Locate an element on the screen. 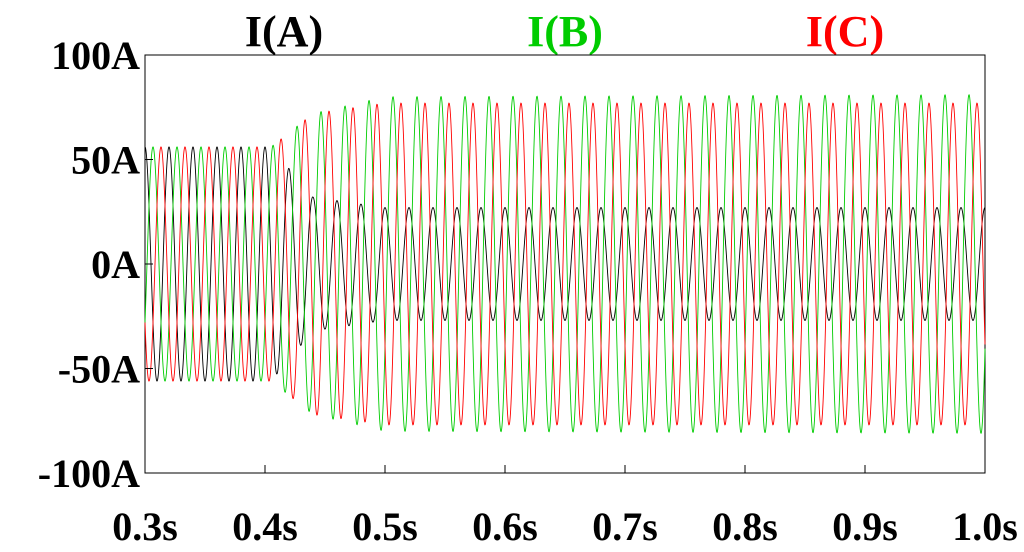 This screenshot has width=1024, height=552. legend-label-ia: I(A) is located at coordinates (284, 31).